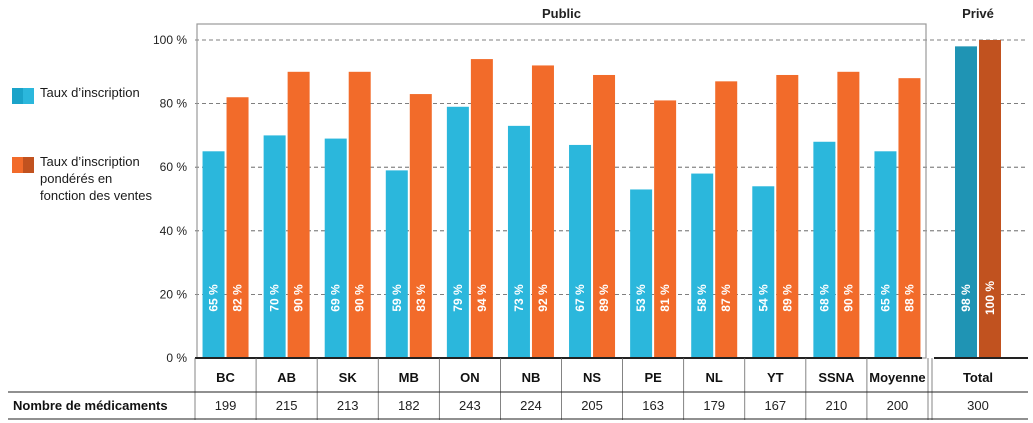 The width and height of the screenshot is (1033, 423). Describe the element at coordinates (170, 40) in the screenshot. I see `y-tick-label: 100 %` at that location.